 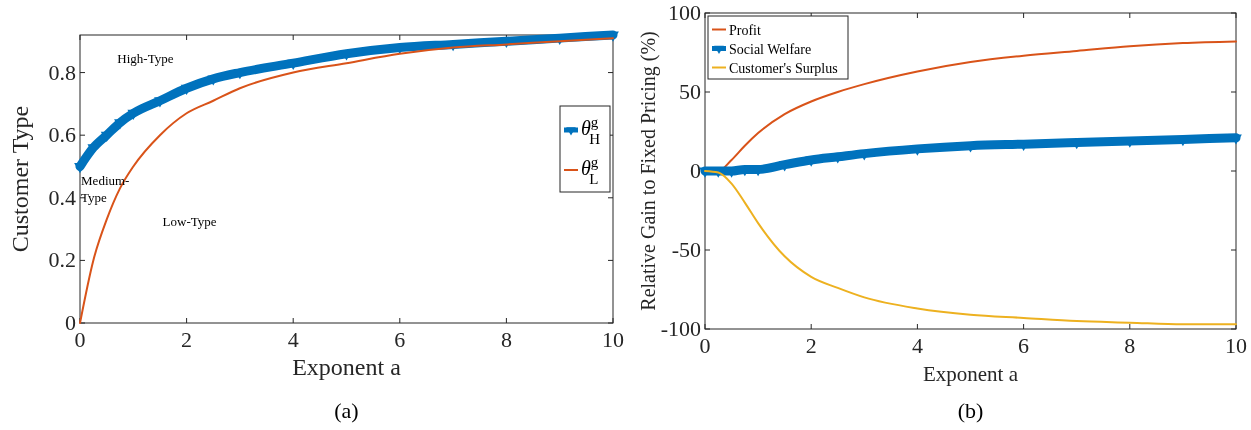 What do you see at coordinates (189, 221) in the screenshot?
I see `annotation: Low-Type` at bounding box center [189, 221].